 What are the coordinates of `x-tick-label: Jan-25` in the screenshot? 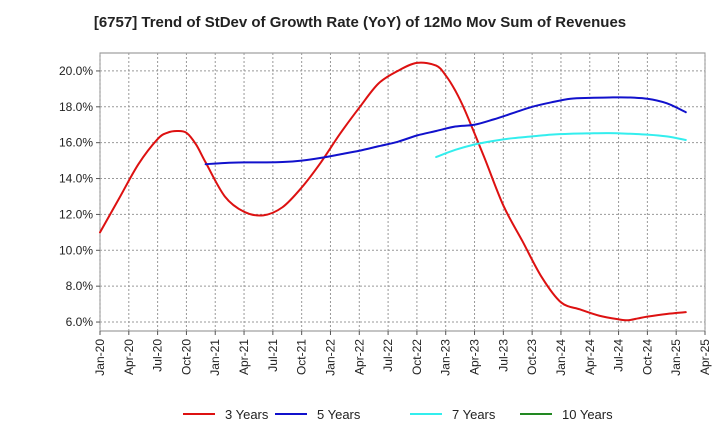 It's located at (676, 357).